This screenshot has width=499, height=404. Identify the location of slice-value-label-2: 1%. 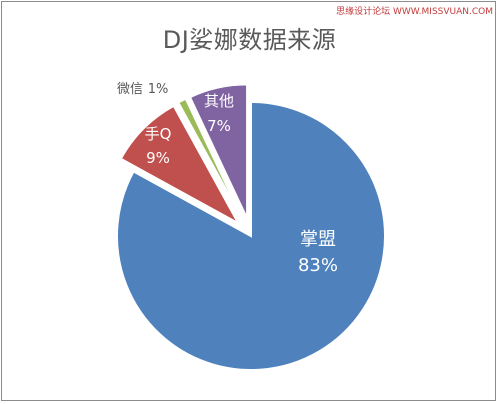
(158, 89).